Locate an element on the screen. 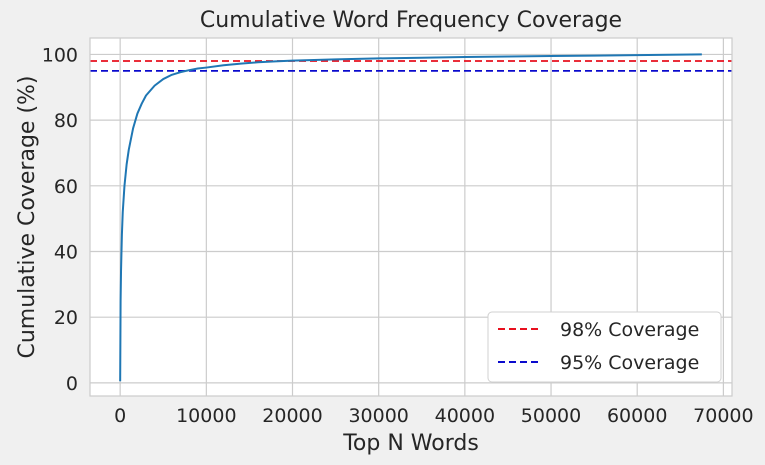  x-tick-label: 40000 is located at coordinates (465, 416).